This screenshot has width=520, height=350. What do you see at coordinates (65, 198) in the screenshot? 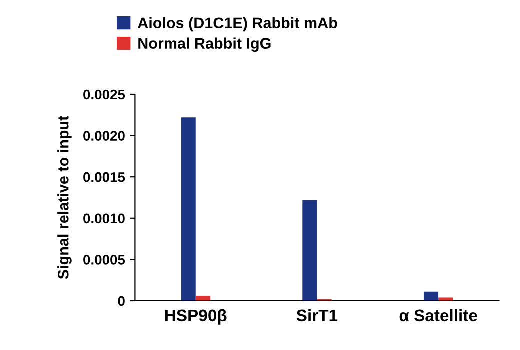
I see `y-axis-title: Signal relative to input` at bounding box center [65, 198].